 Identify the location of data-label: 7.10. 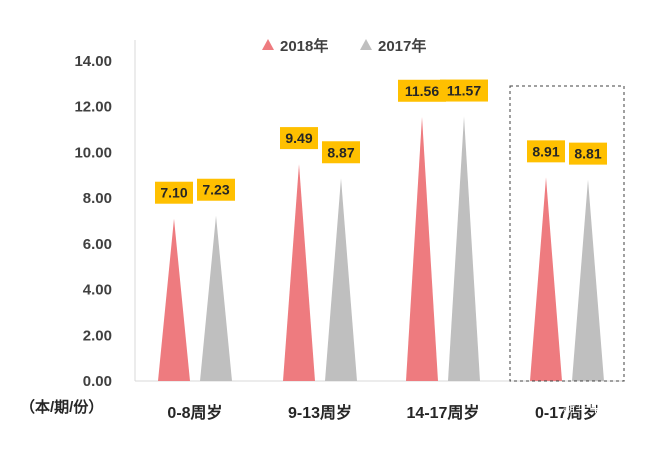
(173, 193).